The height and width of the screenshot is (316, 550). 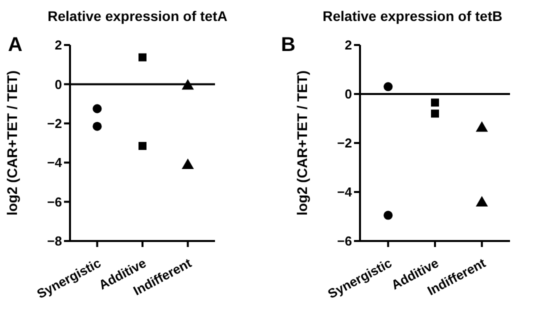 What do you see at coordinates (54, 241) in the screenshot?
I see `y-tick-label: −8` at bounding box center [54, 241].